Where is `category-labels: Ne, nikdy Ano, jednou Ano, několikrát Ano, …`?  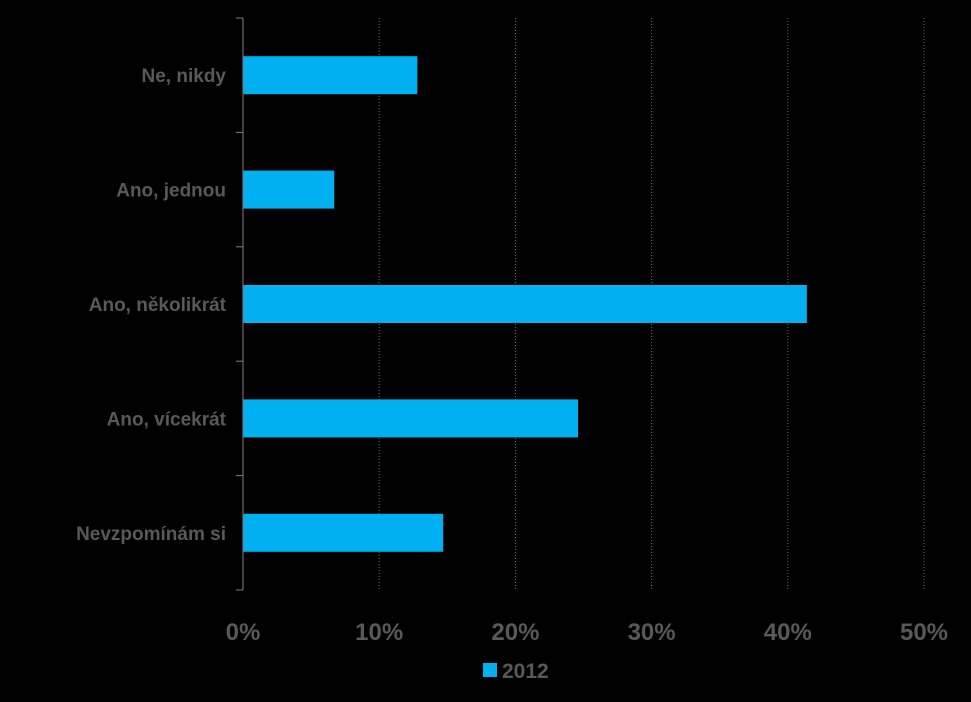 category-labels: Ne, nikdy Ano, jednou Ano, několikrát Ano, … is located at coordinates (151, 305).